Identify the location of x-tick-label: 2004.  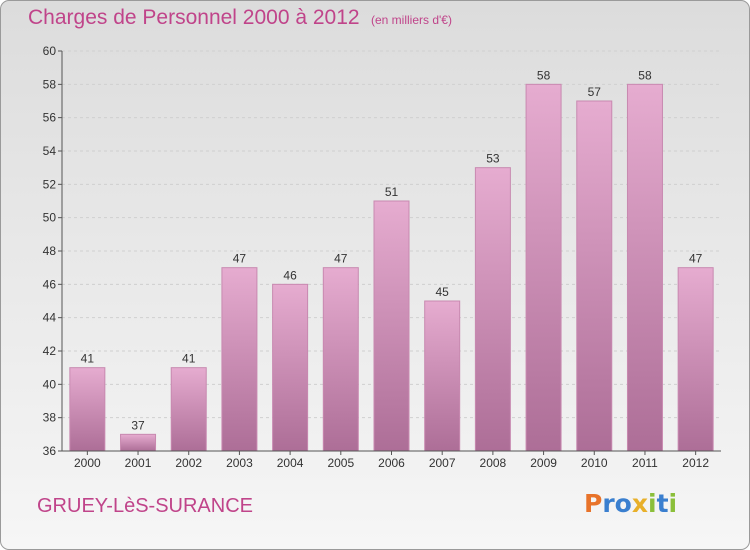
(290, 463).